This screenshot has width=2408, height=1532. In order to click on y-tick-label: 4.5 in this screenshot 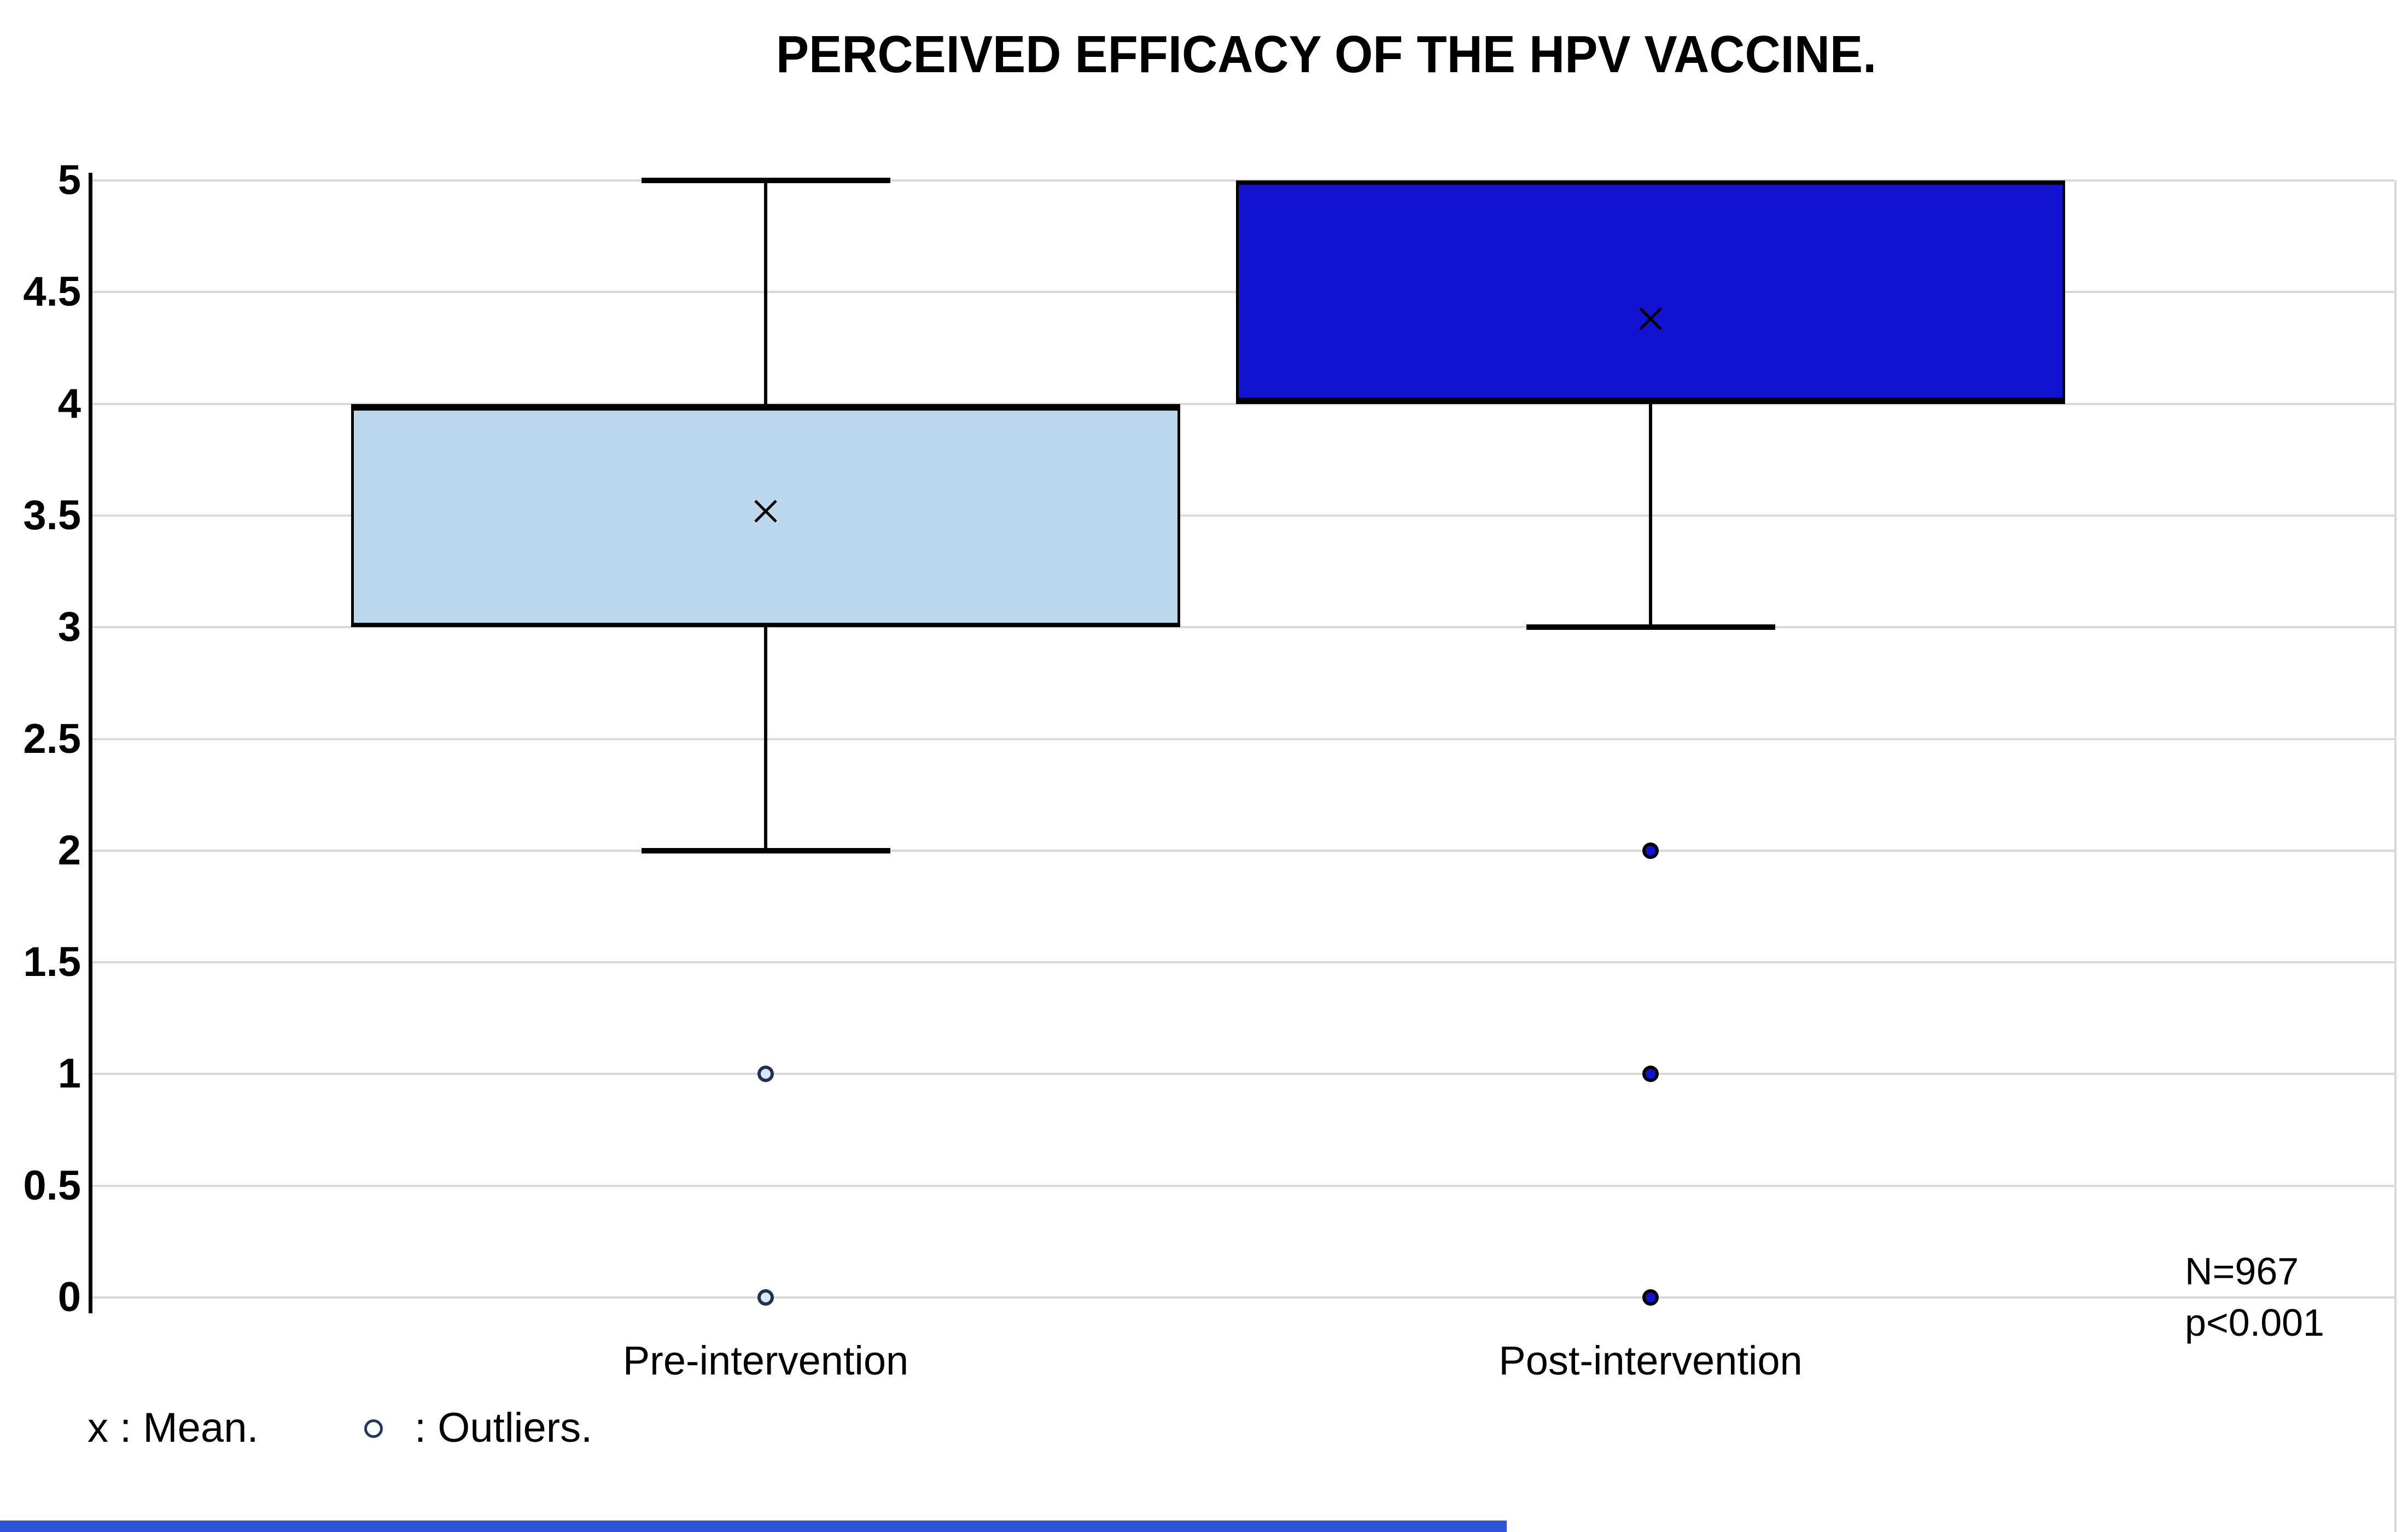, I will do `click(52, 291)`.